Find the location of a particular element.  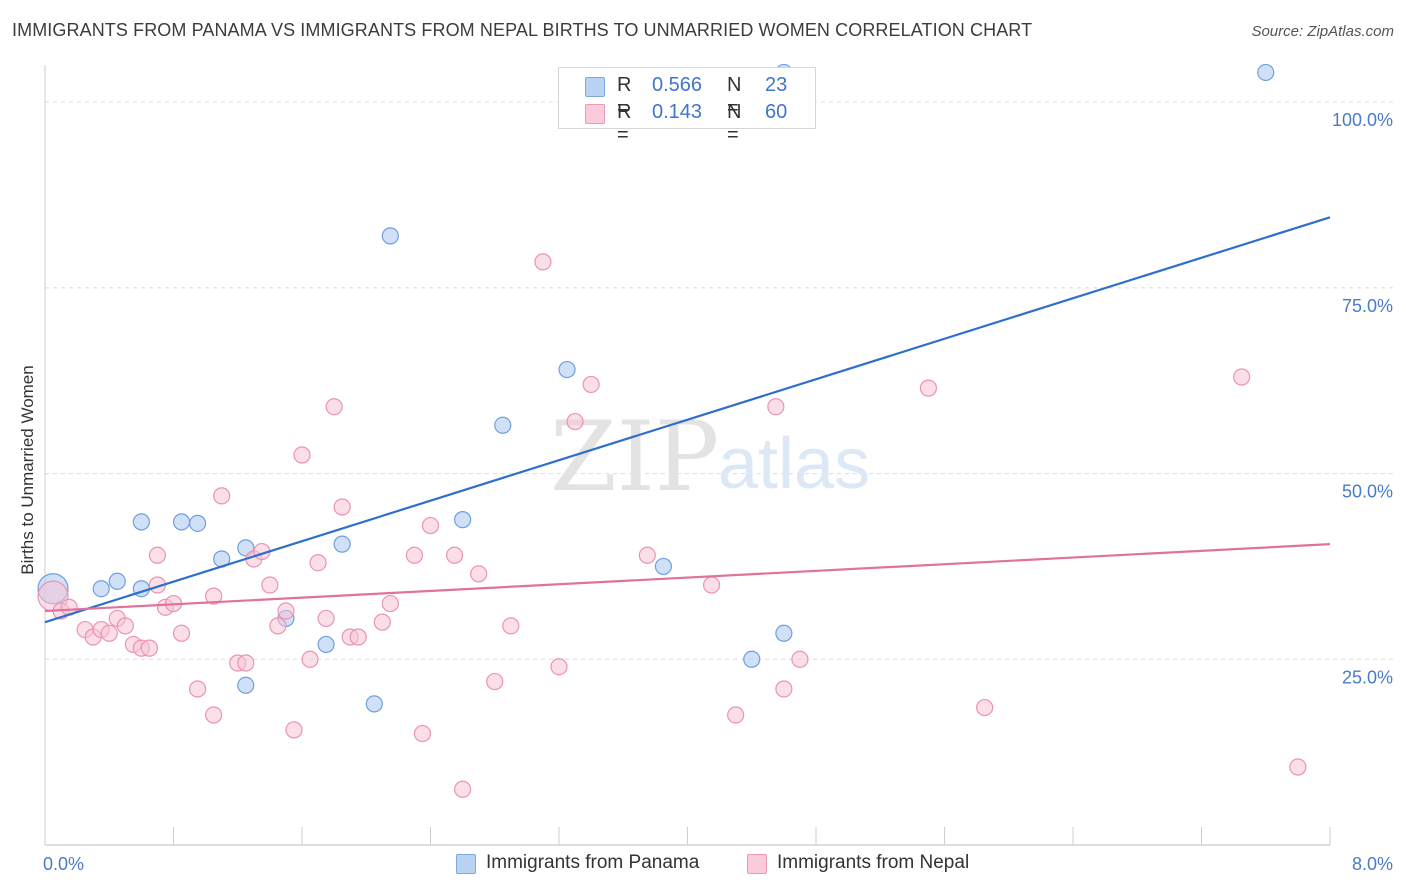

watermark: ZIP atlas is located at coordinates (710, 457).